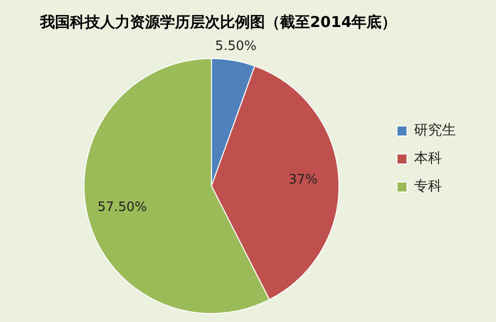  Describe the element at coordinates (303, 180) in the screenshot. I see `data-label: 37%` at that location.